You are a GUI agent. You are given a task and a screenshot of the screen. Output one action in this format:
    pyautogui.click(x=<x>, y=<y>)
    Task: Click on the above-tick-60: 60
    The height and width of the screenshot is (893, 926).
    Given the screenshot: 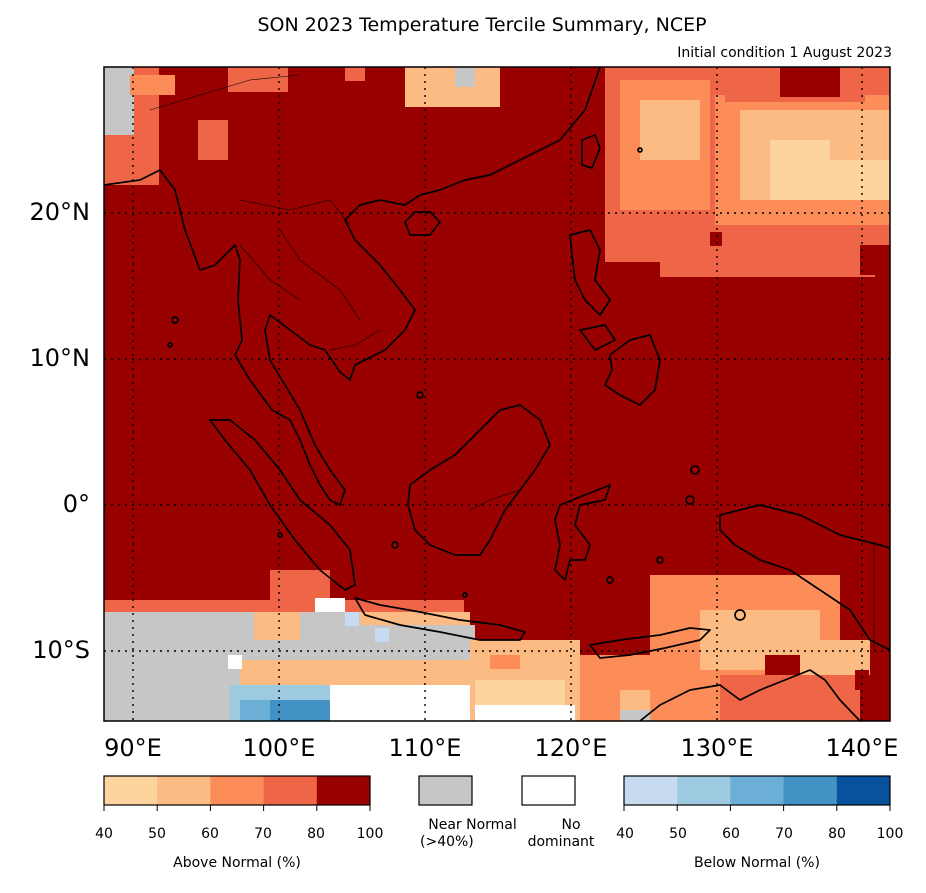 What is the action you would take?
    pyautogui.click(x=210, y=834)
    